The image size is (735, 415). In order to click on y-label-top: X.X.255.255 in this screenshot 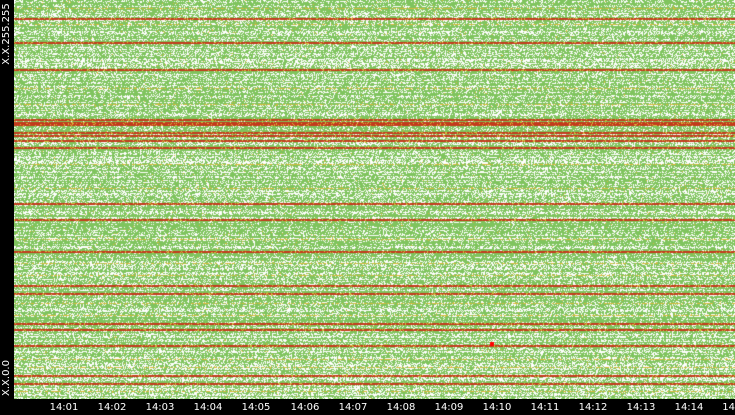, I will do `click(6, 34)`.